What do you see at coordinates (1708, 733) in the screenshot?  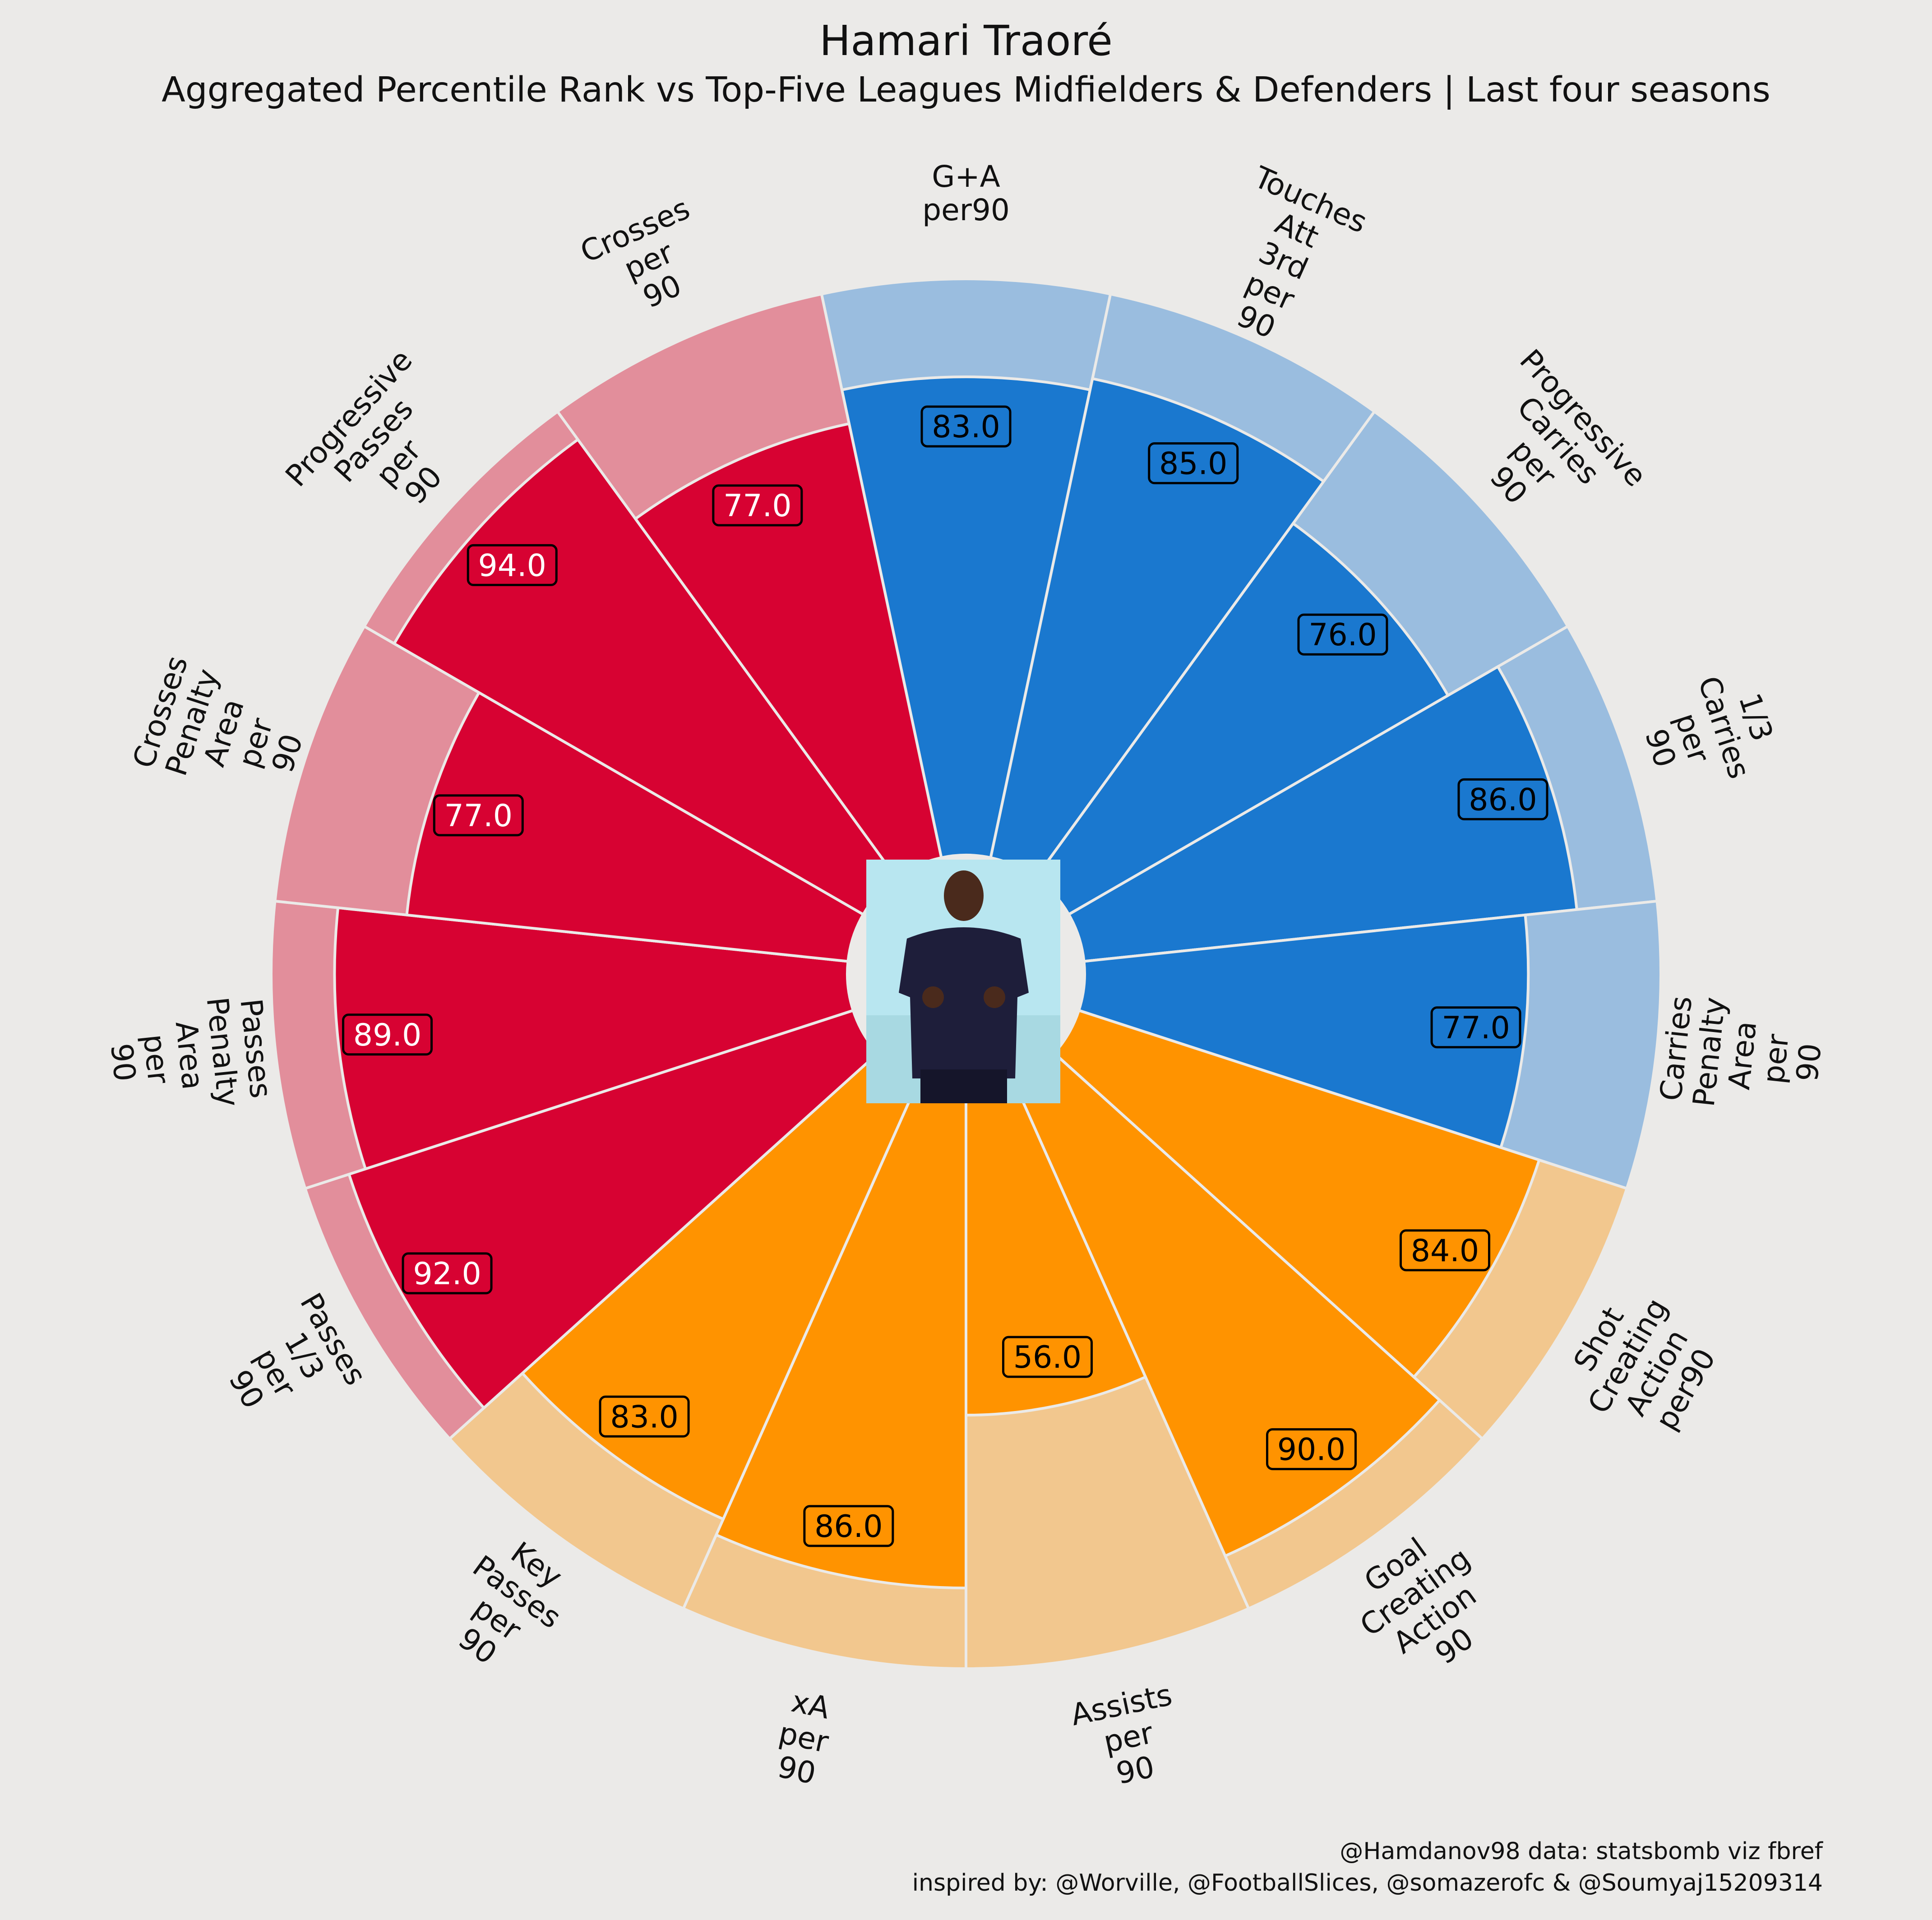 I see `param-label-1-3-carries-per-90: 1/3Carriesper90` at bounding box center [1708, 733].